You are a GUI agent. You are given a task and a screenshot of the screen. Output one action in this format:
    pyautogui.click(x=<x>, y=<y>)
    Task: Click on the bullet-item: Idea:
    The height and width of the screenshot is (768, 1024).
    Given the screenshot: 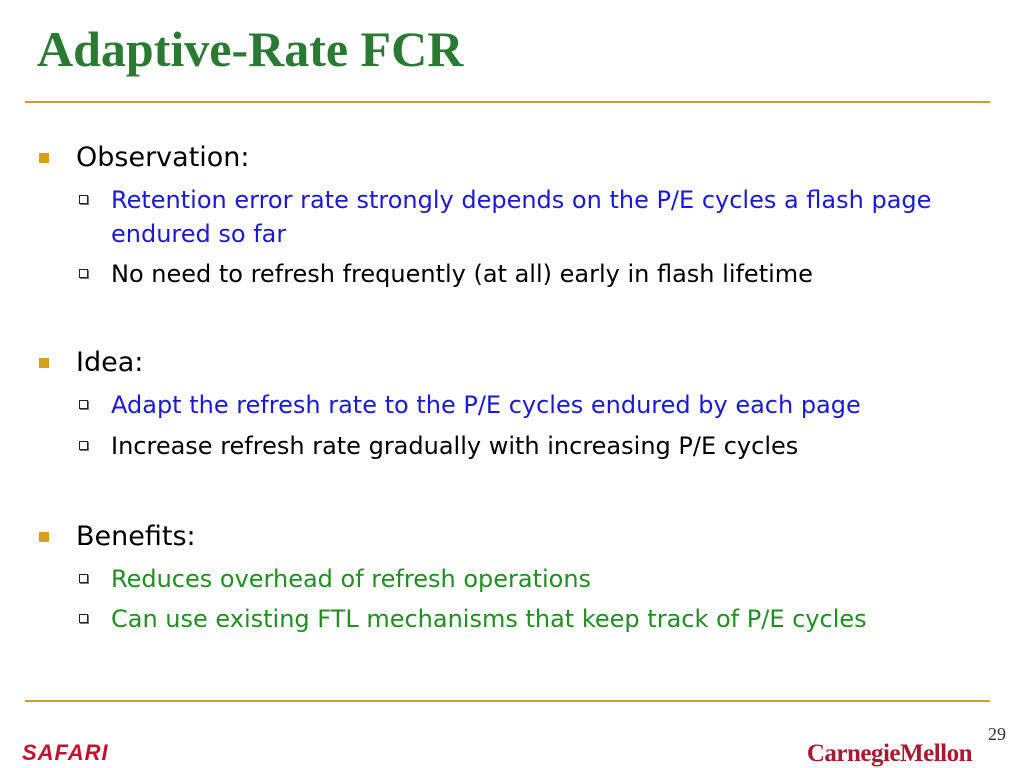 What is the action you would take?
    pyautogui.click(x=516, y=362)
    